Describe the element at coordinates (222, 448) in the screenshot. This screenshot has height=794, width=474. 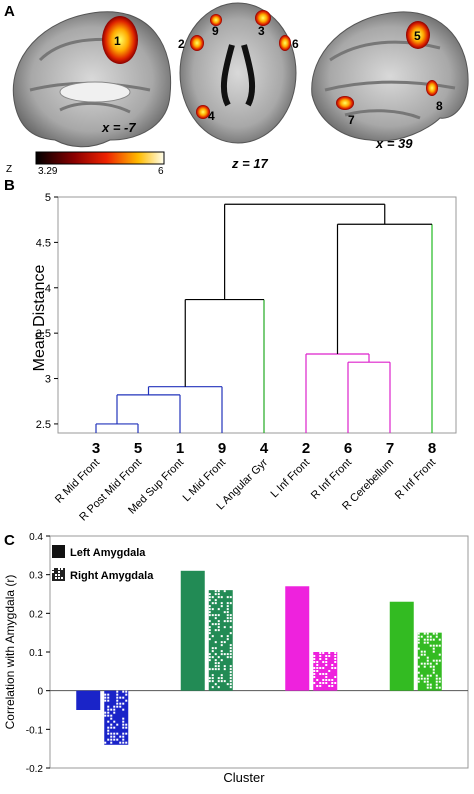
I see `dendrogram-leaf-number: 9` at that location.